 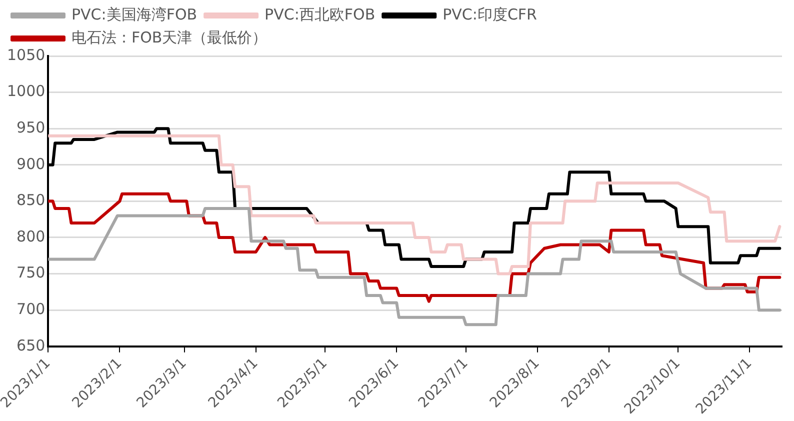 What do you see at coordinates (320, 14) in the screenshot?
I see `legend-label: PVC:西北欧FOB` at bounding box center [320, 14].